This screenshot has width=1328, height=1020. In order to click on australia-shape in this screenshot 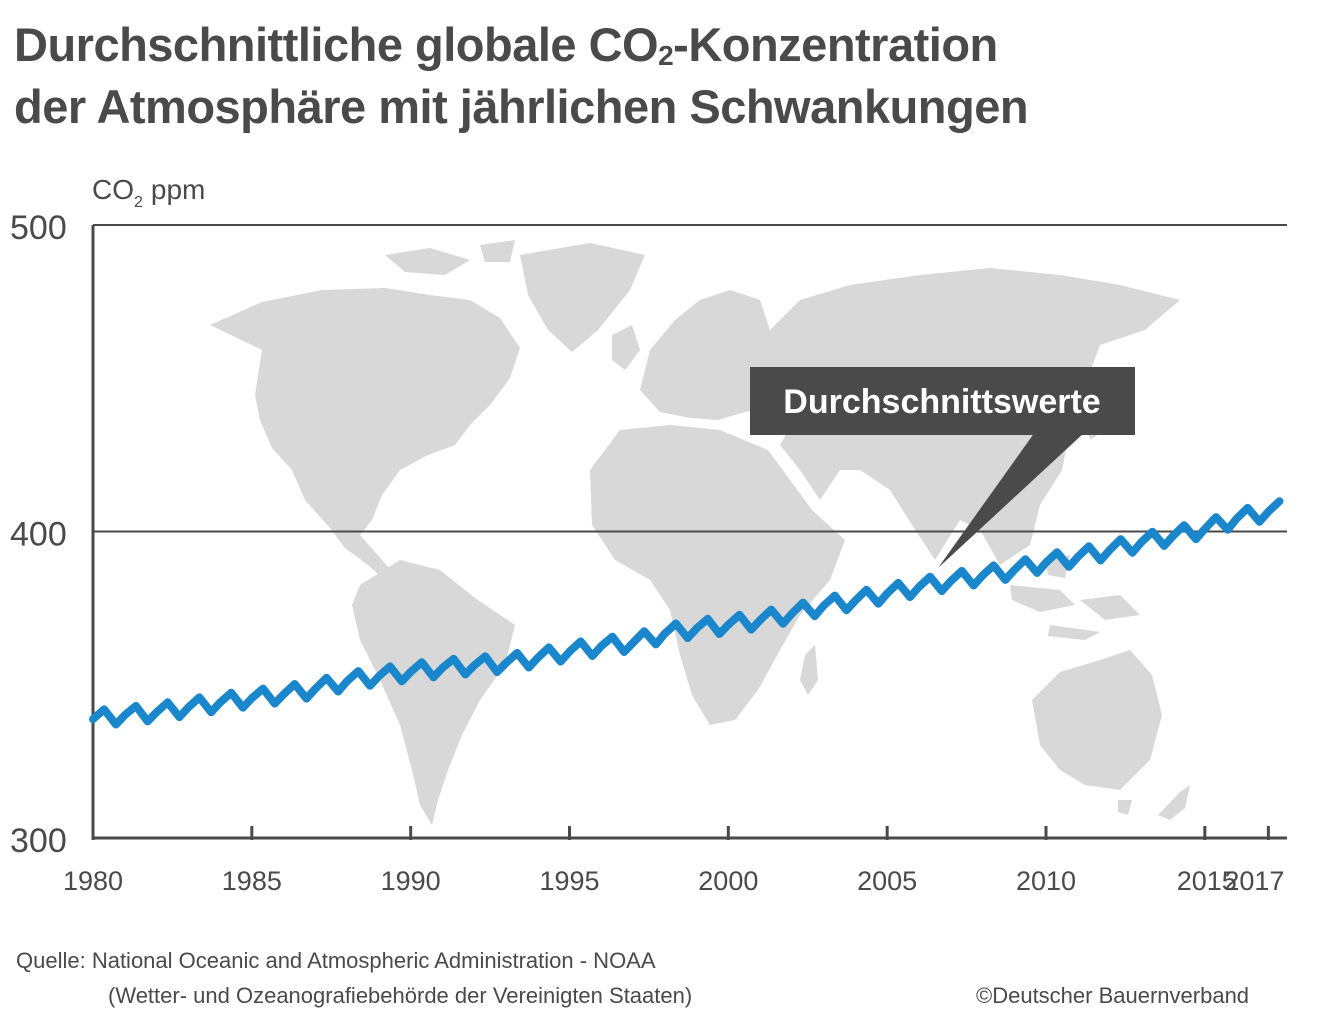, I will do `click(1097, 720)`.